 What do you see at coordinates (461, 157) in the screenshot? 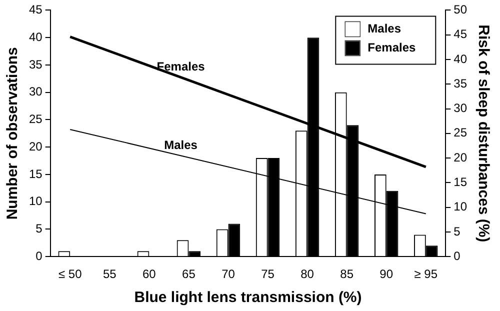
I see `y2-tick-label: 20` at bounding box center [461, 157].